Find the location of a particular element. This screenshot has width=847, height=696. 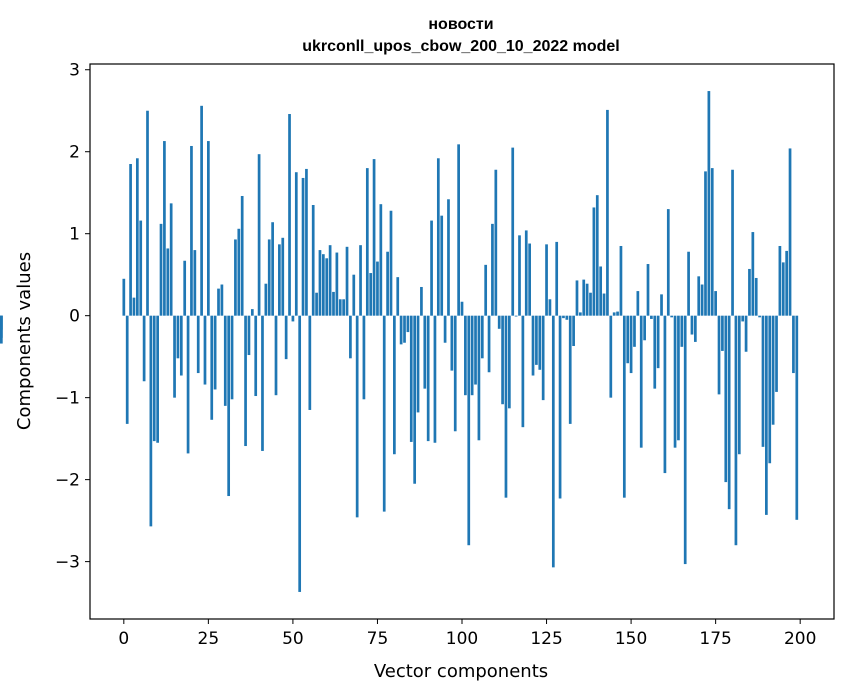

y-tick-label: 0 is located at coordinates (74, 317).